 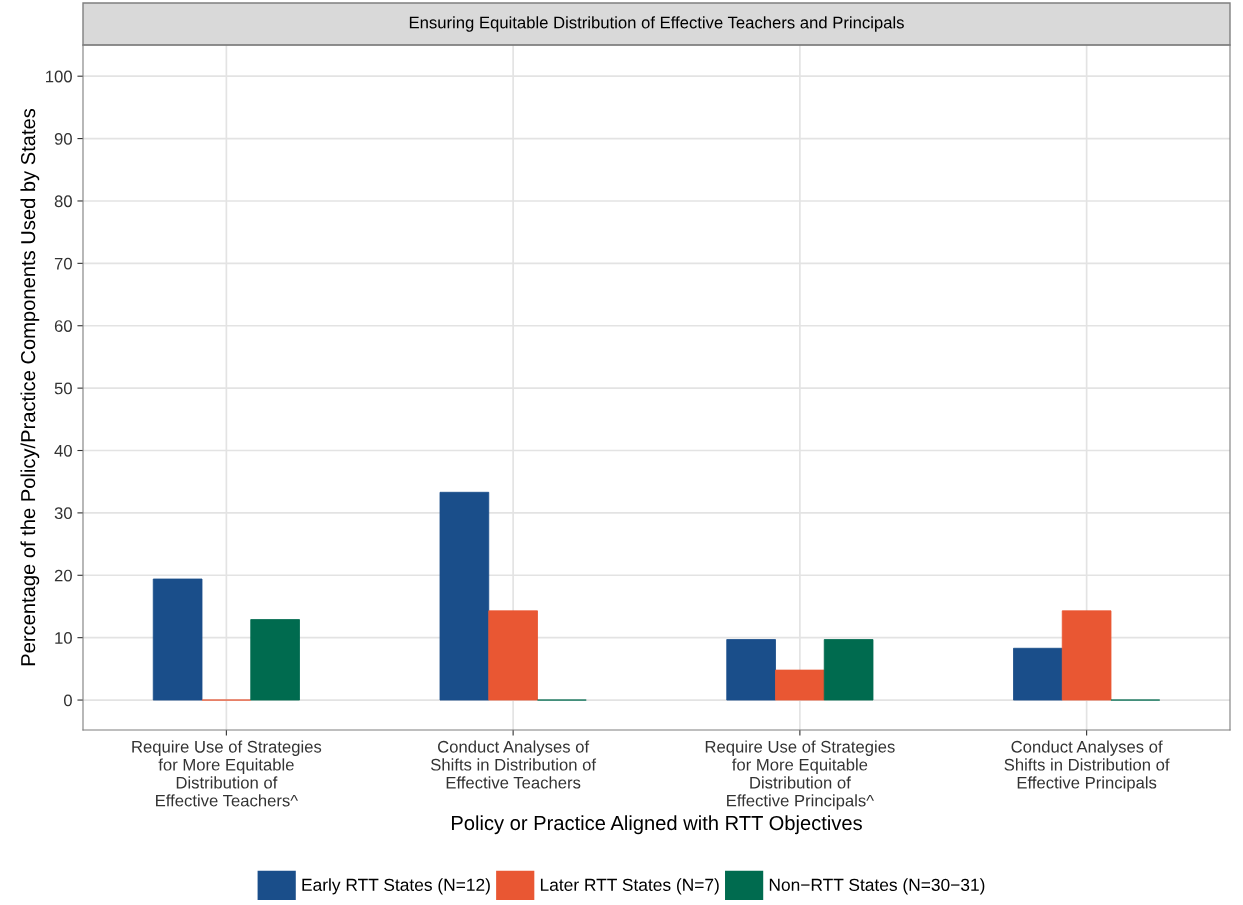 What do you see at coordinates (63, 450) in the screenshot?
I see `y-tick-label: 40` at bounding box center [63, 450].